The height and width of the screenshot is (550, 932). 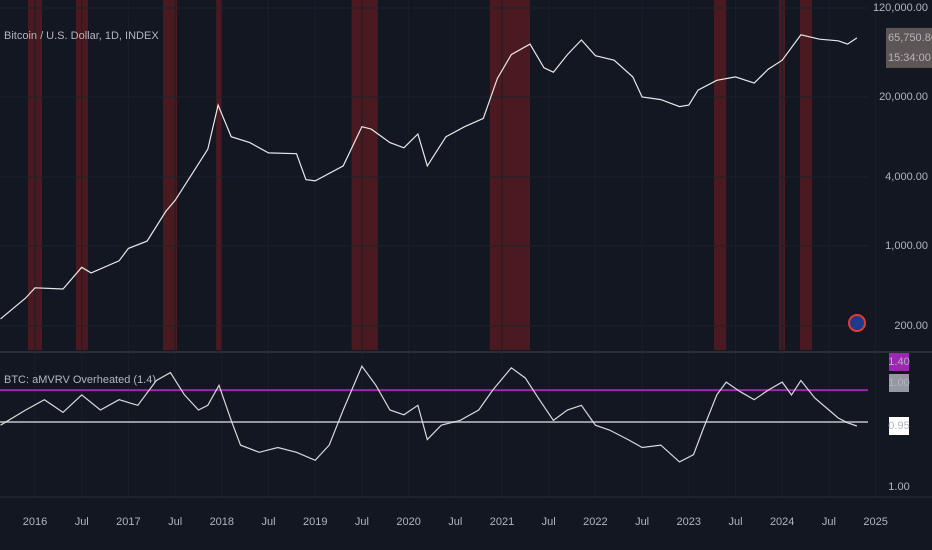 What do you see at coordinates (911, 326) in the screenshot?
I see `y-tick-label: 200.00` at bounding box center [911, 326].